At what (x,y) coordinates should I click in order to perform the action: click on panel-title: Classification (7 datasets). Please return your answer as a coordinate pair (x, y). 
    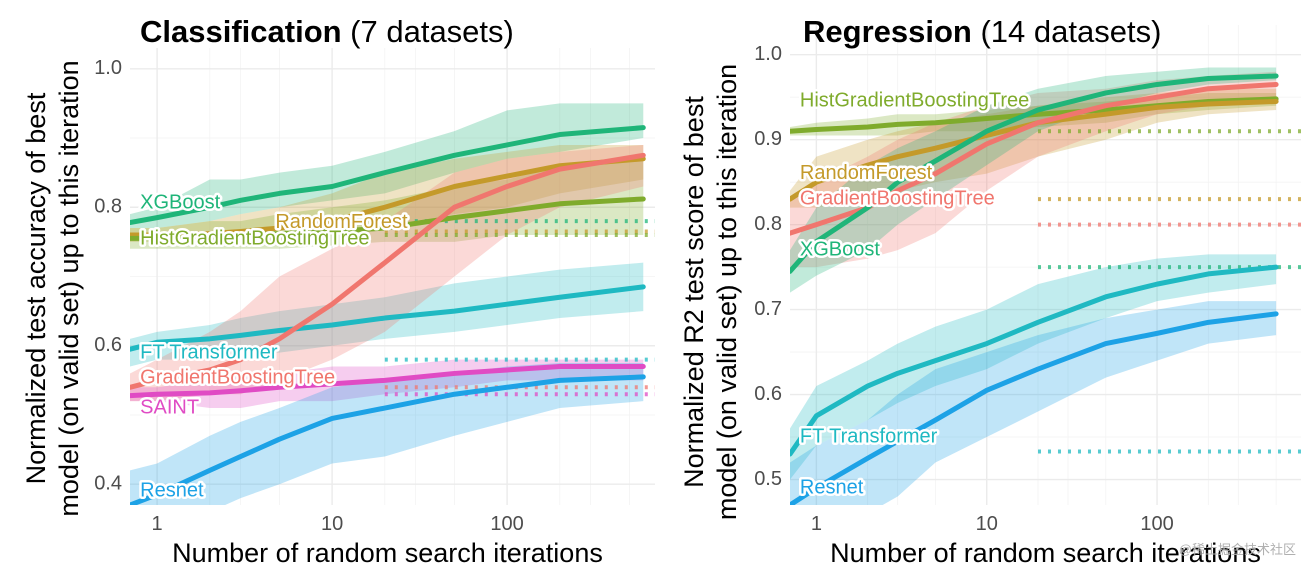
    Looking at the image, I should click on (327, 31).